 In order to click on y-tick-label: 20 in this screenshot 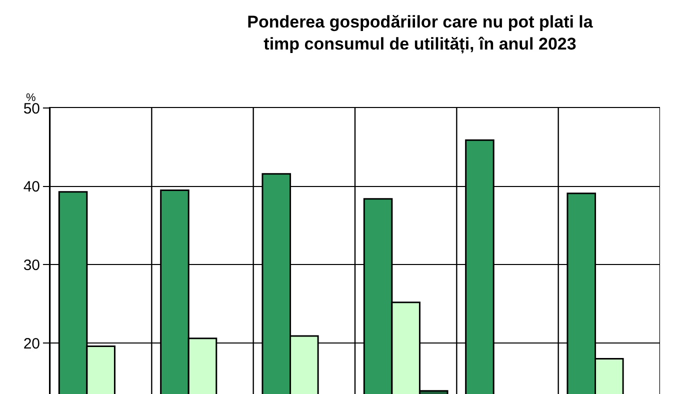, I will do `click(31, 343)`.